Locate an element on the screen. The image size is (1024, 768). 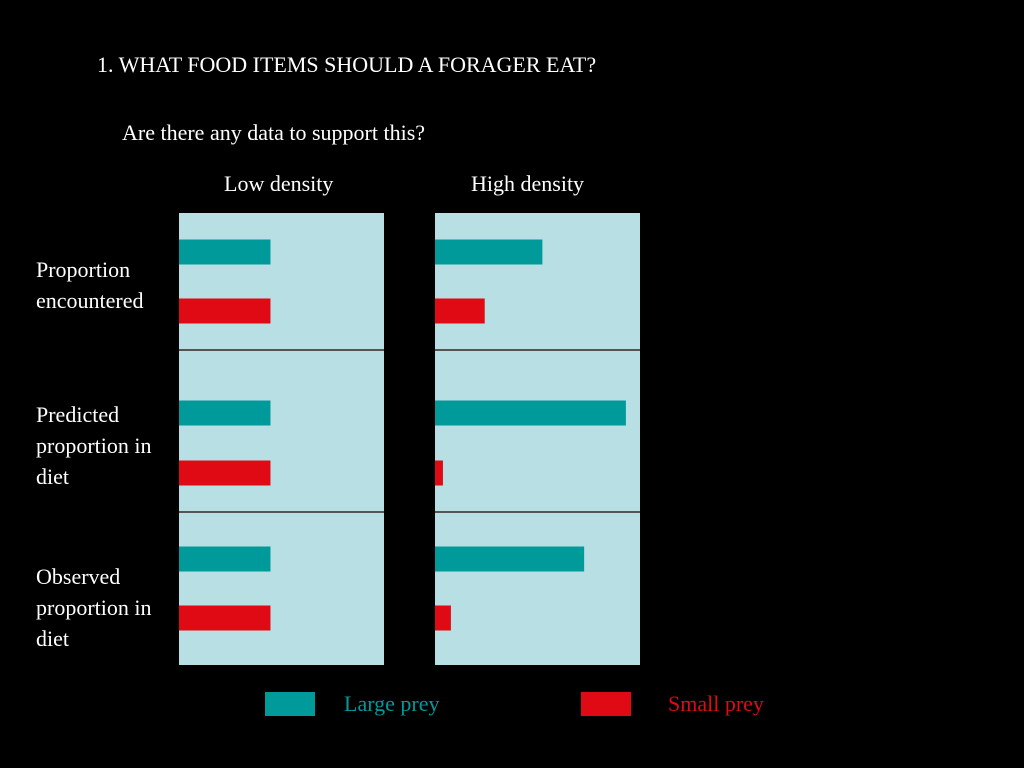
bar-large-prey-low-density-proportion-encountered is located at coordinates (225, 252).